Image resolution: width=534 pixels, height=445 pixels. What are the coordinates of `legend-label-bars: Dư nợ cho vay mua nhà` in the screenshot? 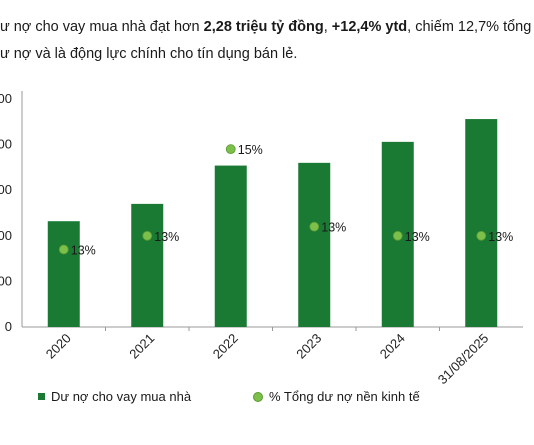 It's located at (121, 396).